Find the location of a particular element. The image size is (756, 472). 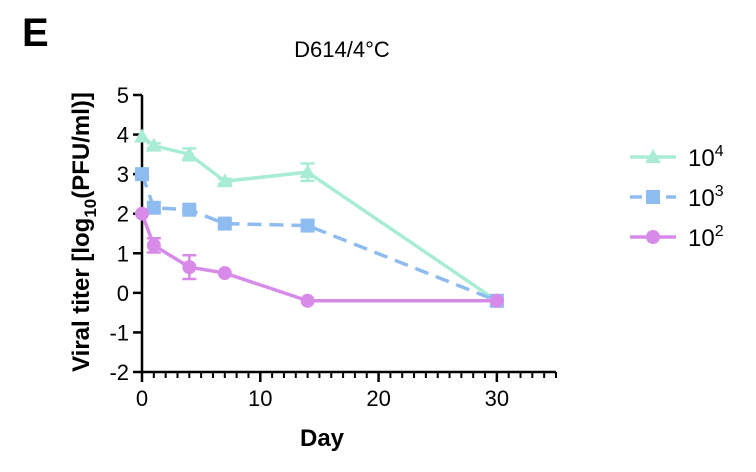

y-axis-label-after: (PFU/ml)] is located at coordinates (81, 145).